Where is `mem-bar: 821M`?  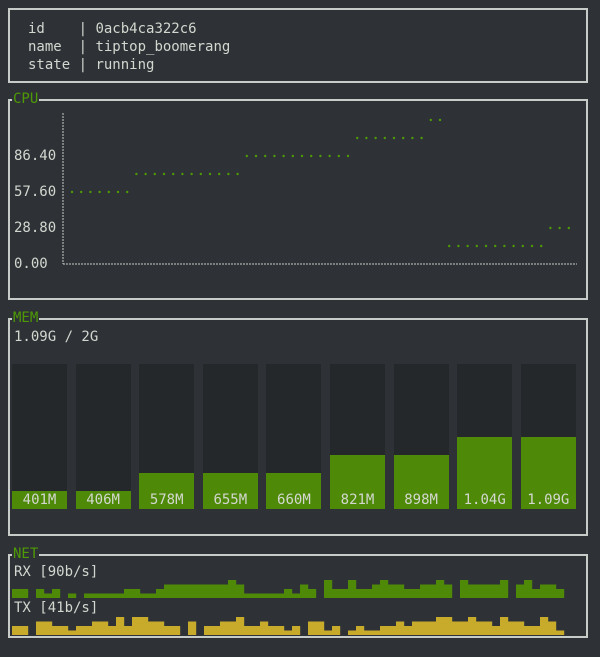 mem-bar: 821M is located at coordinates (357, 436).